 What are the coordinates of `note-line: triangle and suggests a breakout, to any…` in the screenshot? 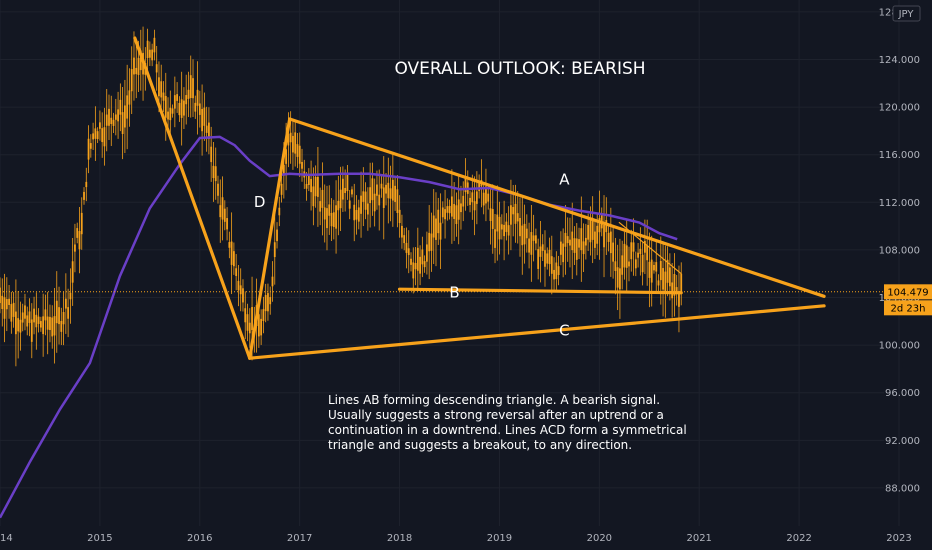 It's located at (480, 445).